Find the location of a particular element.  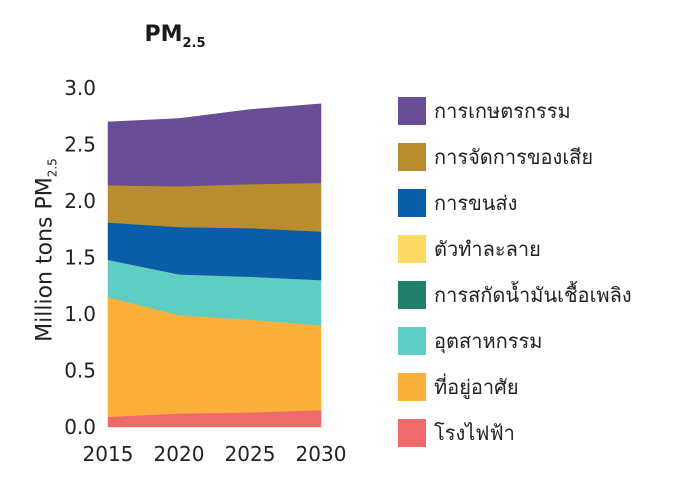

y-tick-label: 3.0 is located at coordinates (80, 88).